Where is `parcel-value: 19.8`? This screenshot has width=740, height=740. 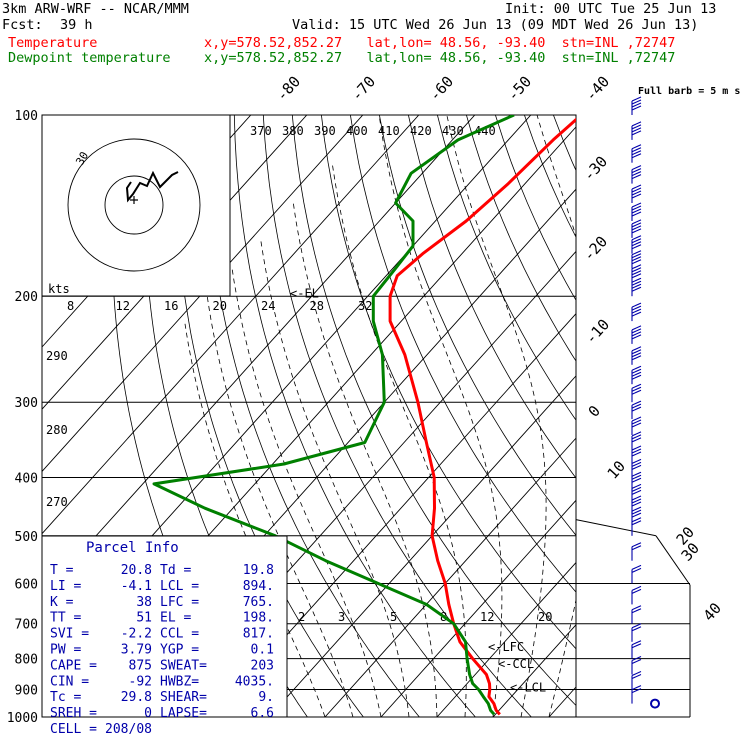 parcel-value: 19.8 is located at coordinates (258, 570).